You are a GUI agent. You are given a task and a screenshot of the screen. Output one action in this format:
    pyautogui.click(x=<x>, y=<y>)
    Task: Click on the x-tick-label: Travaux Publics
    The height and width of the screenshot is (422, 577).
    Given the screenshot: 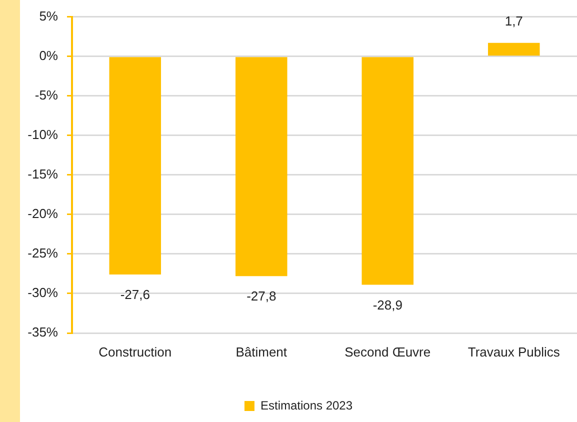 What is the action you would take?
    pyautogui.click(x=514, y=352)
    